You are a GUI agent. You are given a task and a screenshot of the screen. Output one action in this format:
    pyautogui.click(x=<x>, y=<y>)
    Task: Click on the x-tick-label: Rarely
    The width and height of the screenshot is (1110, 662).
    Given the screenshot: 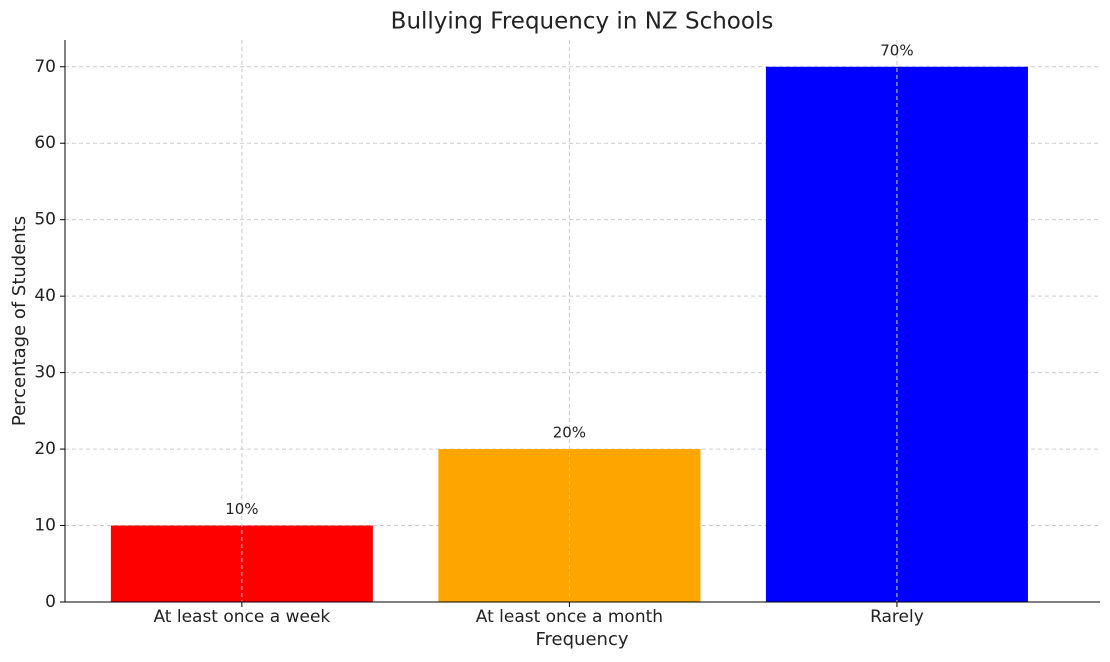 What is the action you would take?
    pyautogui.click(x=897, y=617)
    